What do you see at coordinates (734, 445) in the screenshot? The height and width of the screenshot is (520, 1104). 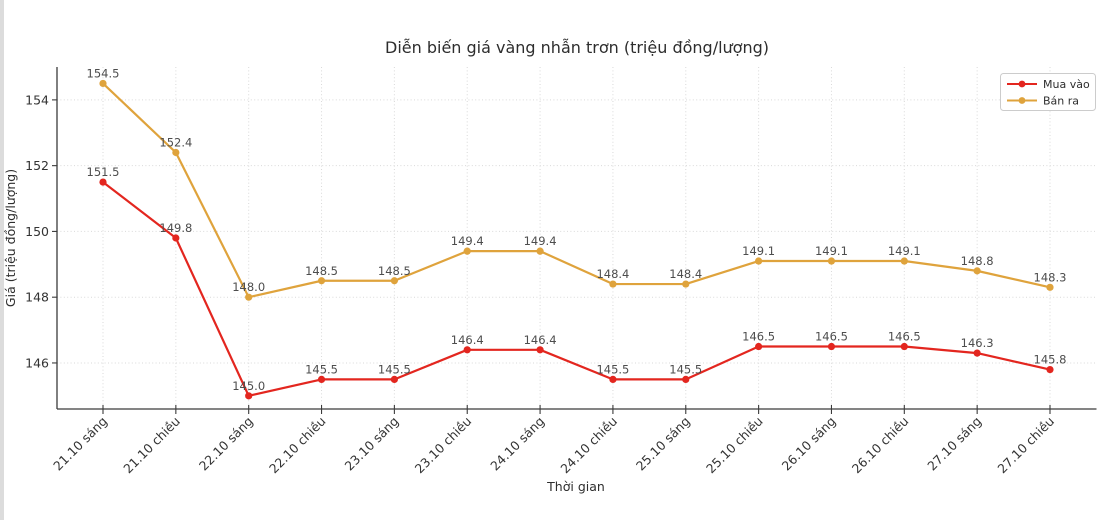 I see `x-tick-label: 25.10 chiều` at bounding box center [734, 445].